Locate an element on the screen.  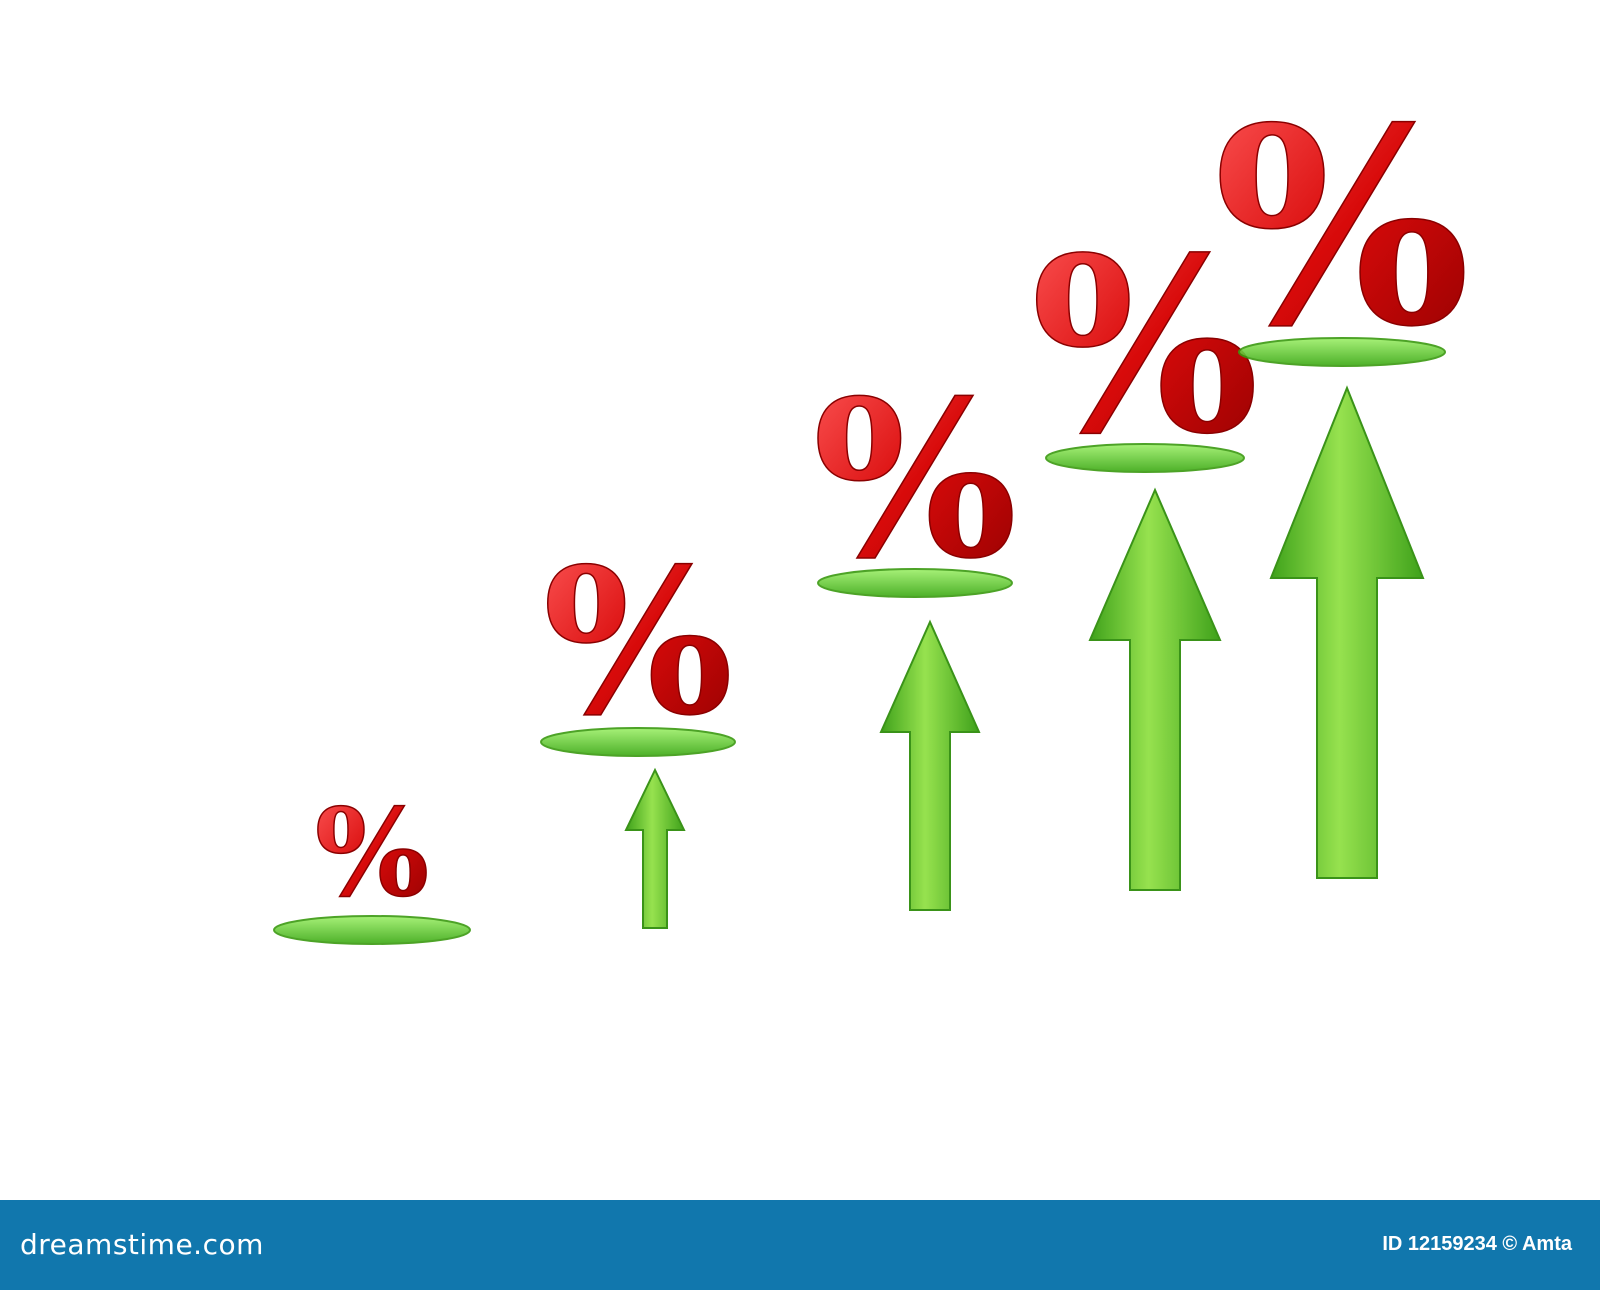
growth-step-5: % is located at coordinates (1342, 473).